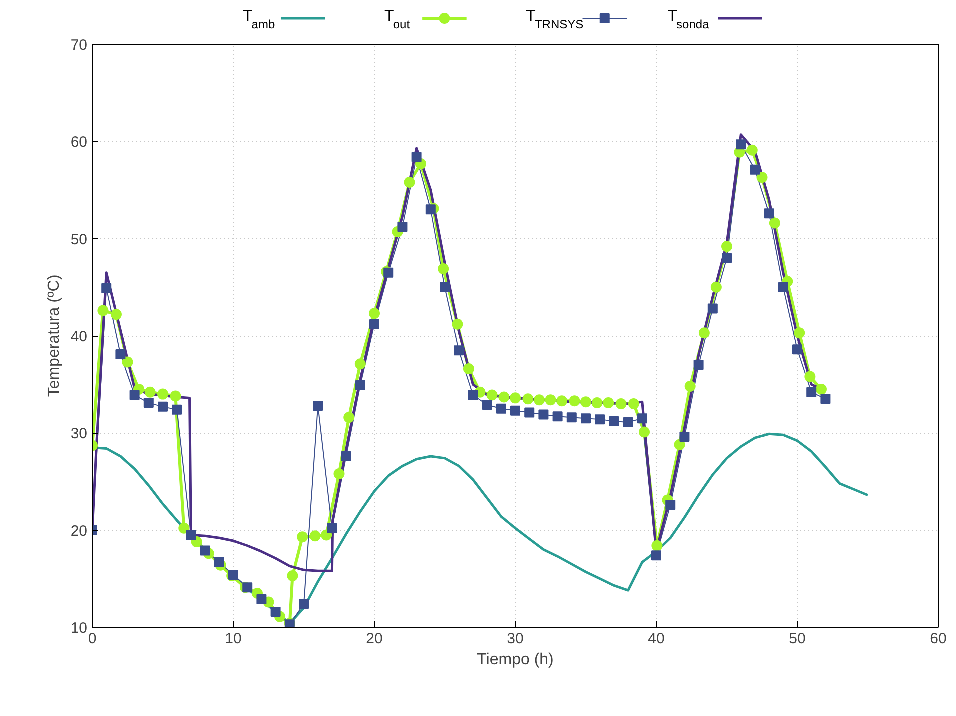  I want to click on y-tick-label: 20, so click(79, 531).